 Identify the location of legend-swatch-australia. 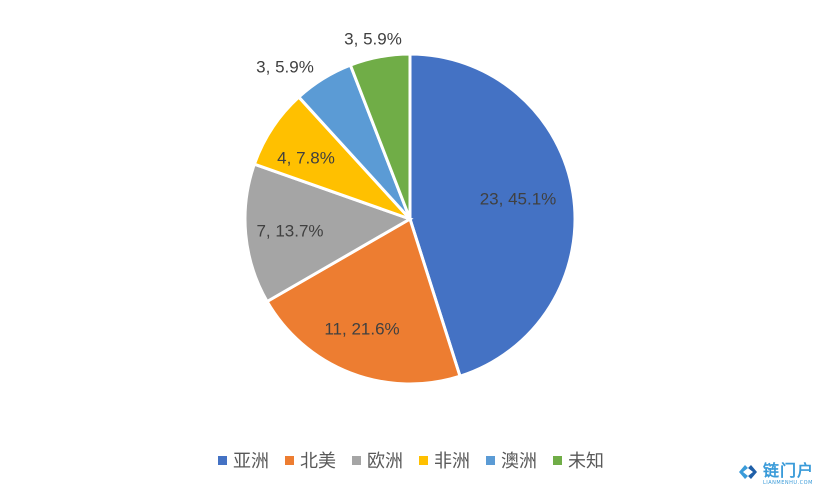
(490, 460).